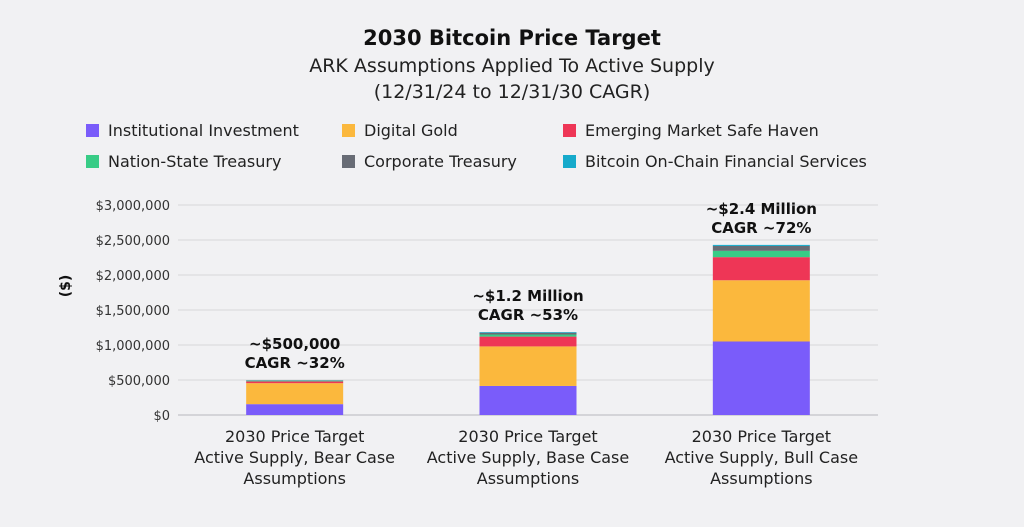 Image resolution: width=1024 pixels, height=527 pixels. I want to click on legend-swatch-emerging-market, so click(569, 130).